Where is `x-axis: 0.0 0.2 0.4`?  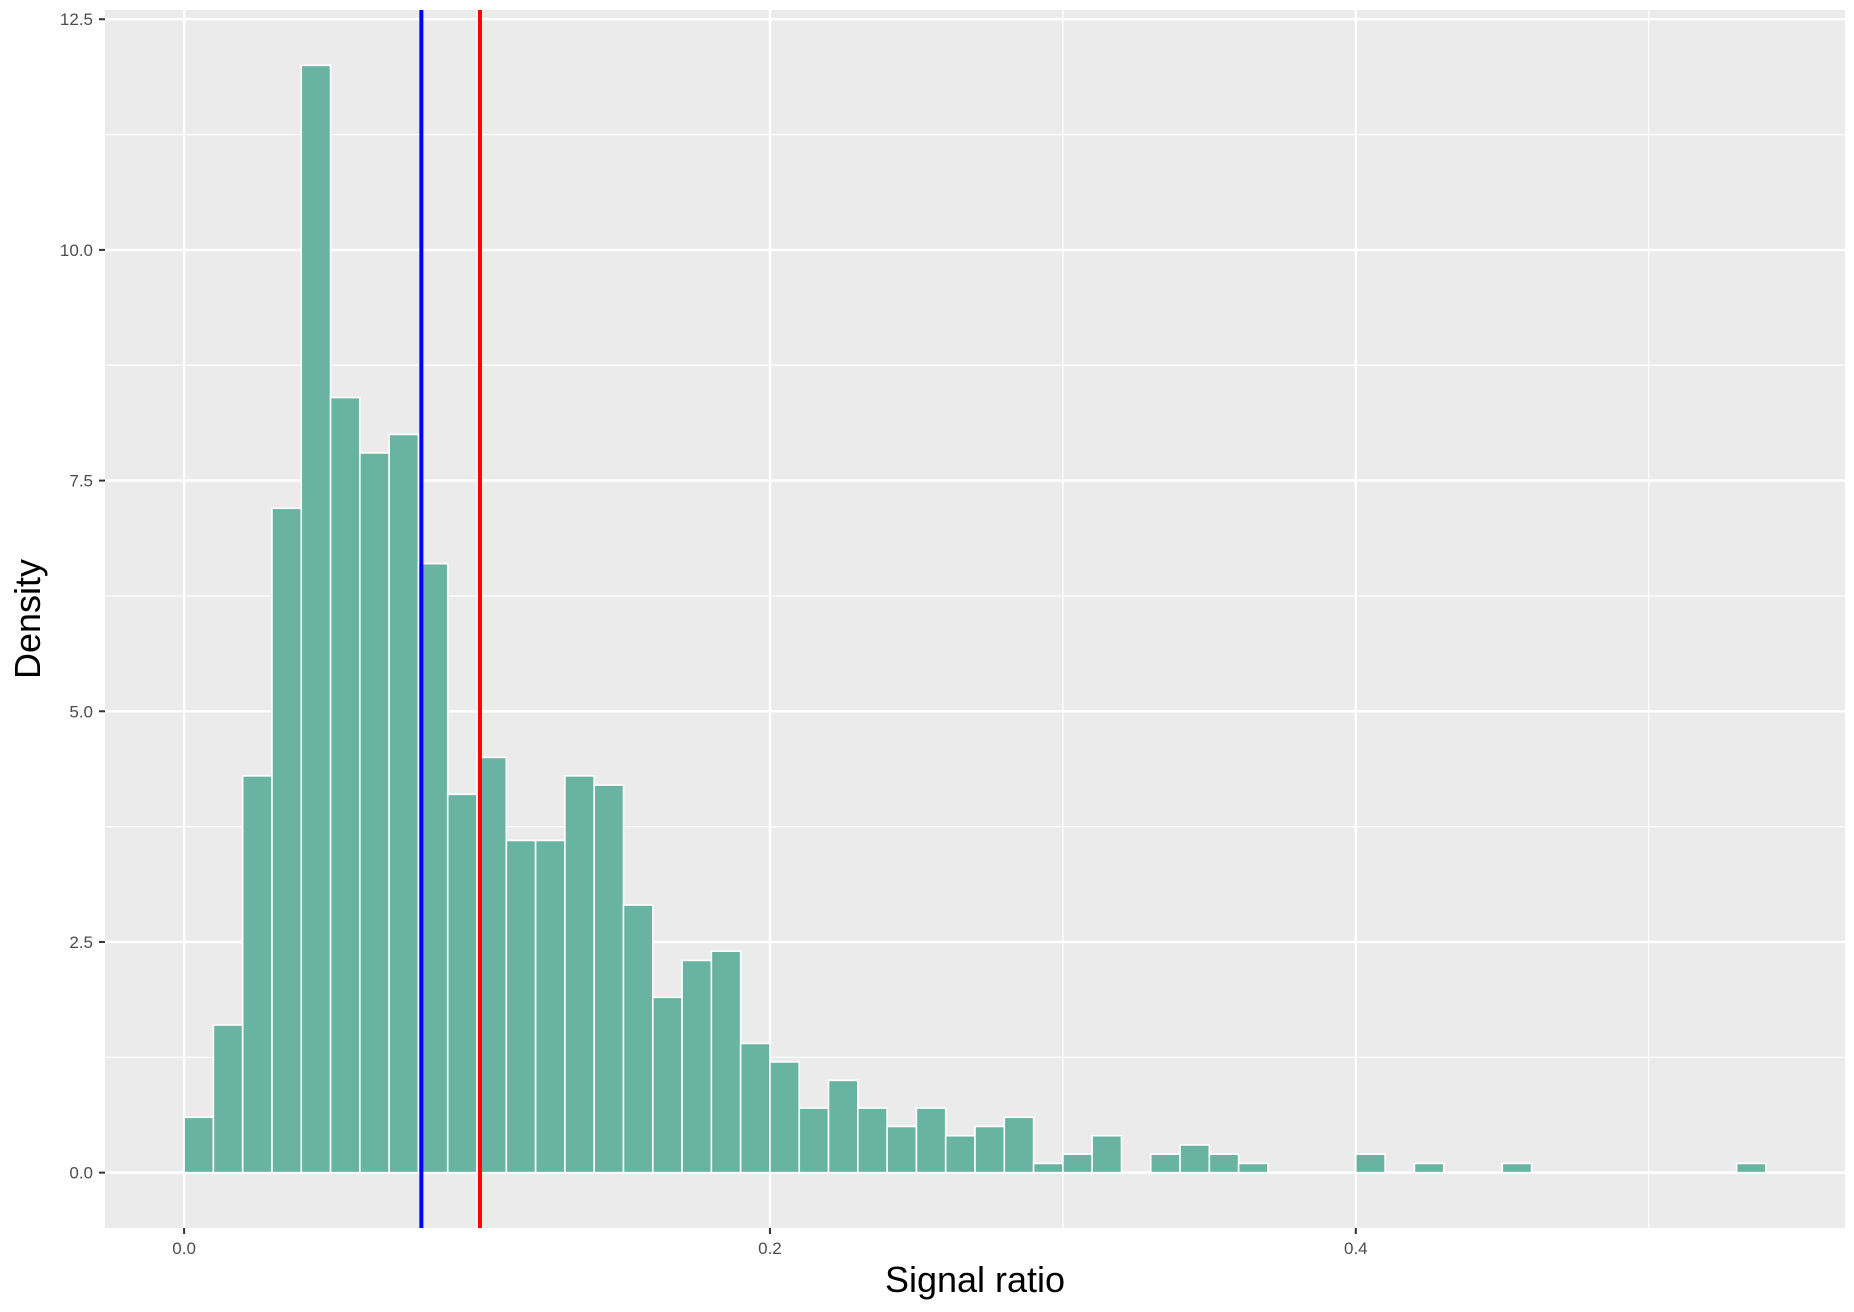 x-axis: 0.0 0.2 0.4 is located at coordinates (770, 1243).